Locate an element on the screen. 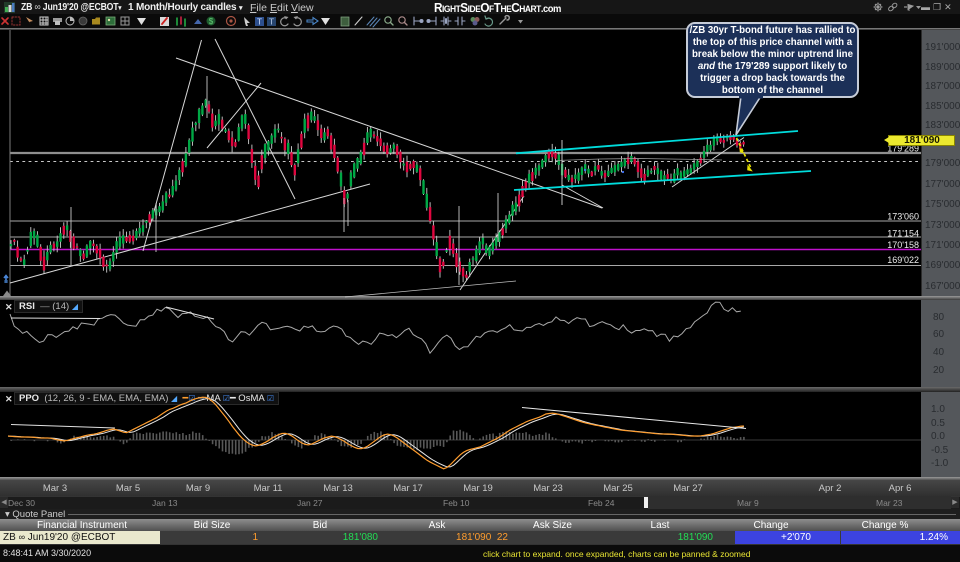 The image size is (960, 562). svg-text: 169'022 is located at coordinates (903, 260).